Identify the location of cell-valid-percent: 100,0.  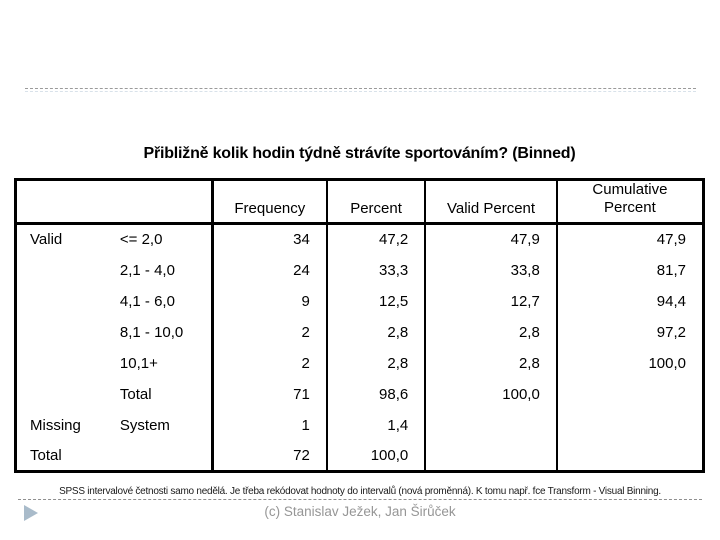
(491, 394).